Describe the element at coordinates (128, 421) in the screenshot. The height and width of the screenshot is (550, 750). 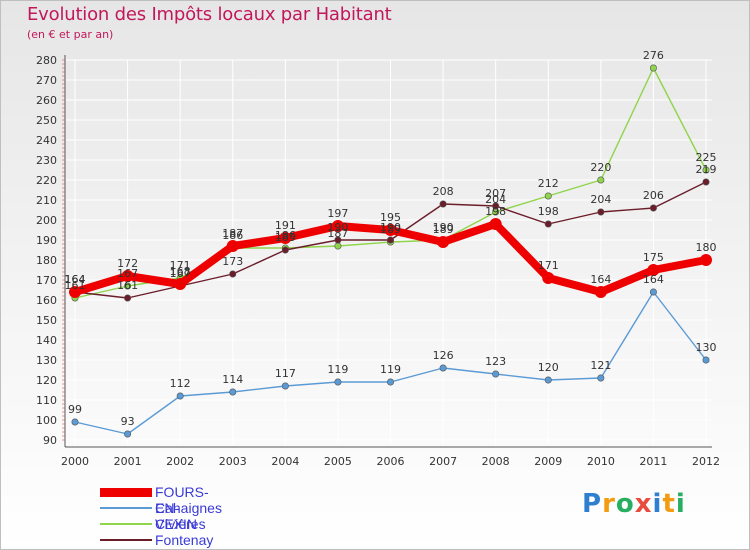
I see `data-label-cahaignes-2001: 93` at that location.